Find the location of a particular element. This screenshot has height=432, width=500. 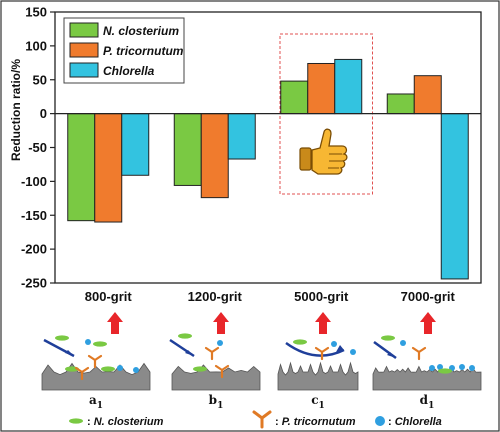

y-tick-label: 100 is located at coordinates (36, 45).